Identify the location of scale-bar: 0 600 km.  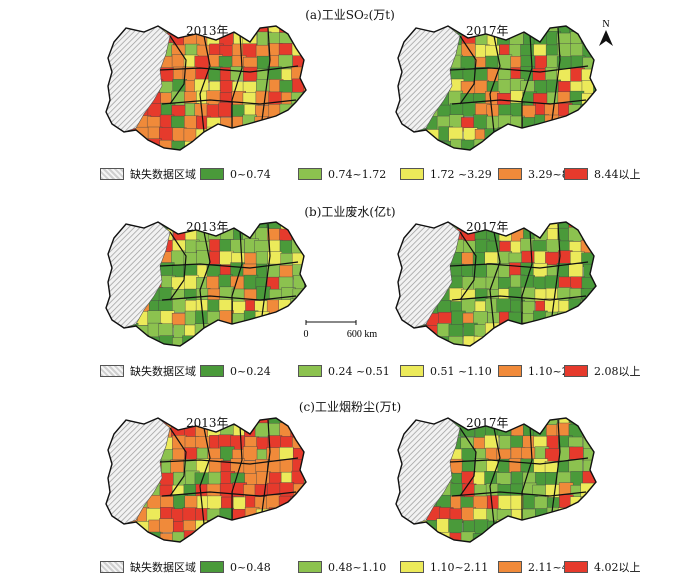
(340, 329).